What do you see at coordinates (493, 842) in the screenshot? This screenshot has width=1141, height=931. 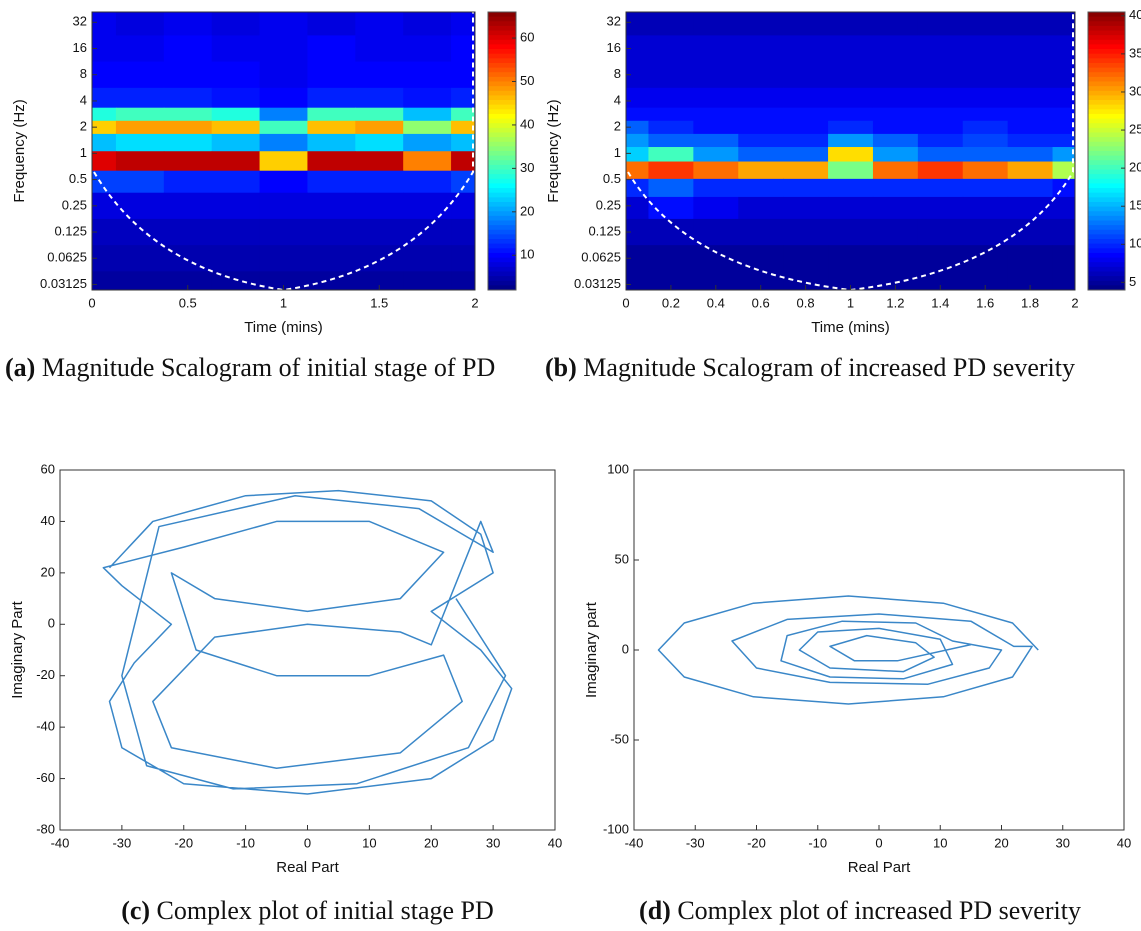 I see `x-tick-label: 30` at bounding box center [493, 842].